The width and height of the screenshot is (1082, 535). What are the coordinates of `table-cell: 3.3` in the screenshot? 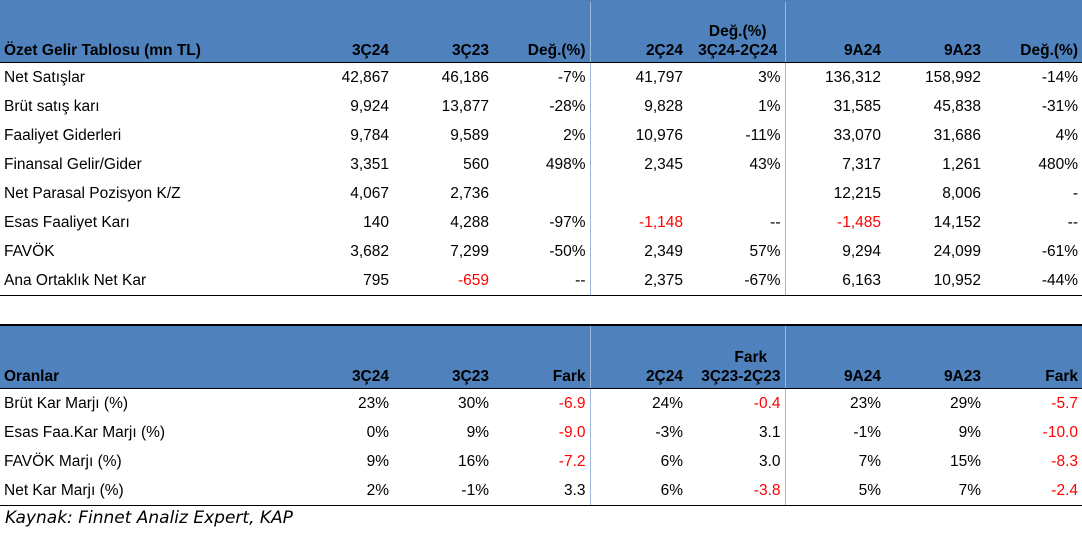 It's located at (541, 491).